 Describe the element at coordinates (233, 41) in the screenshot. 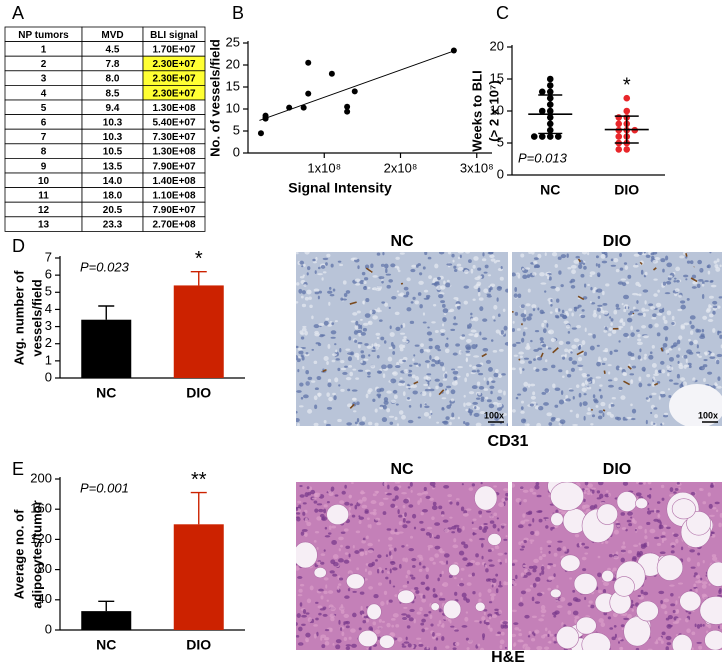

I see `y-tick-label: 25` at that location.